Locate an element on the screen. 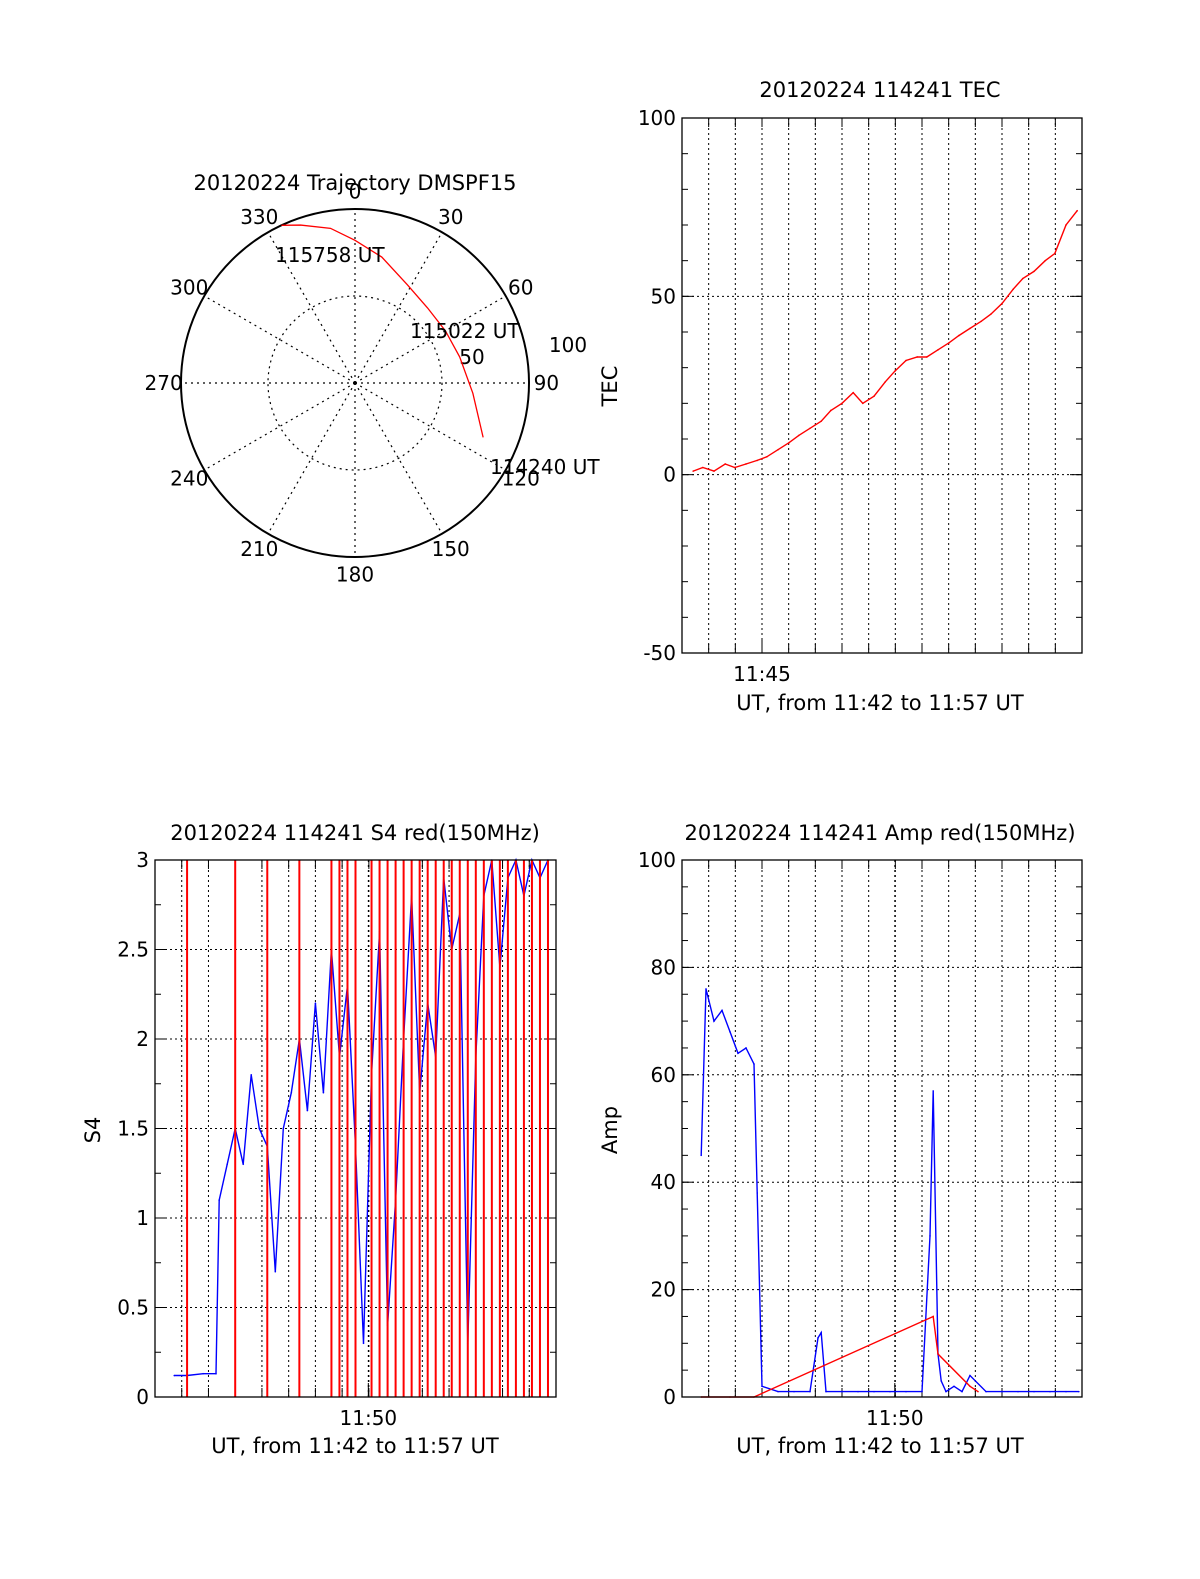  polar-chart-title: 20120224 Trajectory DMSPF15 is located at coordinates (354, 183).